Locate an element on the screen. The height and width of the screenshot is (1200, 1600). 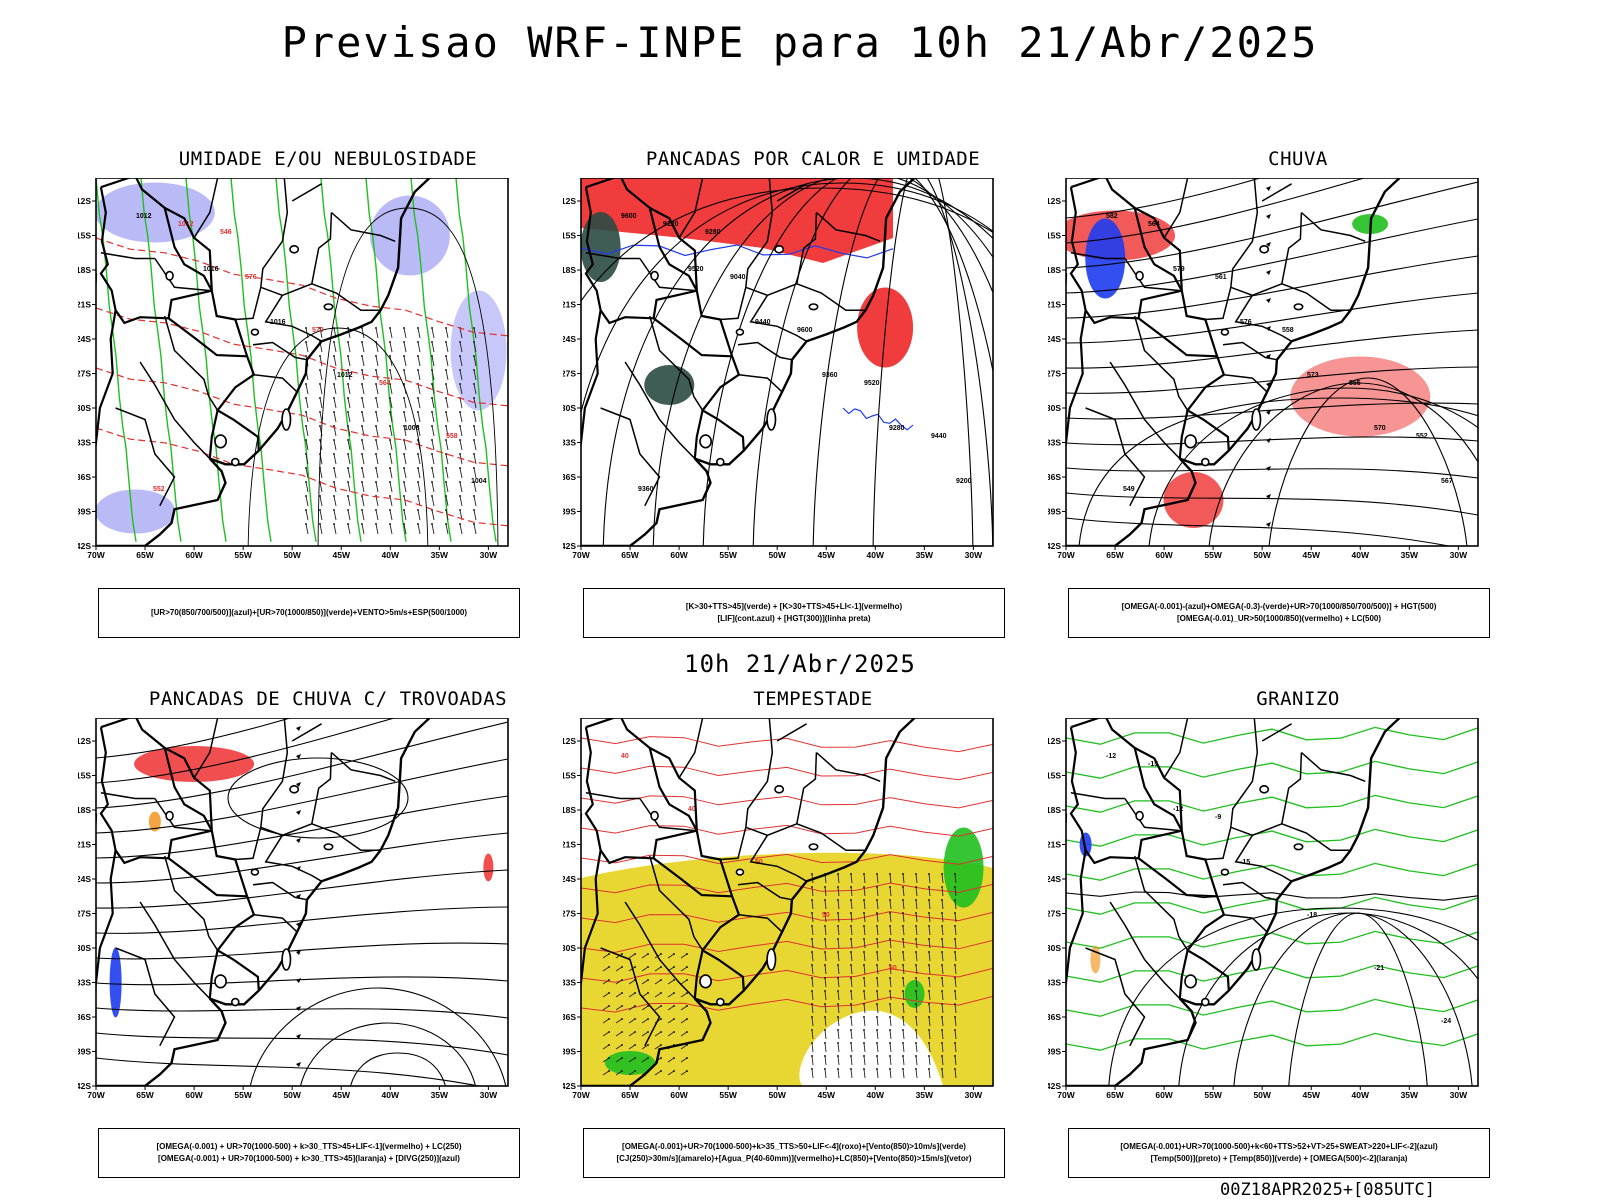
lon-label: 45W is located at coordinates (341, 555).